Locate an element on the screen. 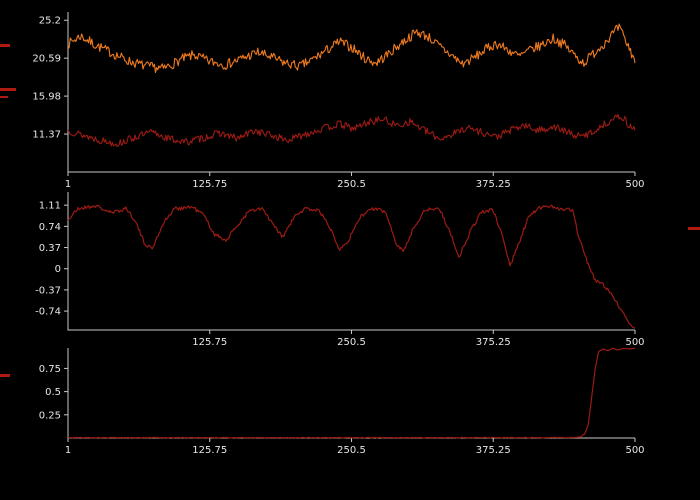 The image size is (700, 500). y-tick-label: -0.37 is located at coordinates (48, 290).